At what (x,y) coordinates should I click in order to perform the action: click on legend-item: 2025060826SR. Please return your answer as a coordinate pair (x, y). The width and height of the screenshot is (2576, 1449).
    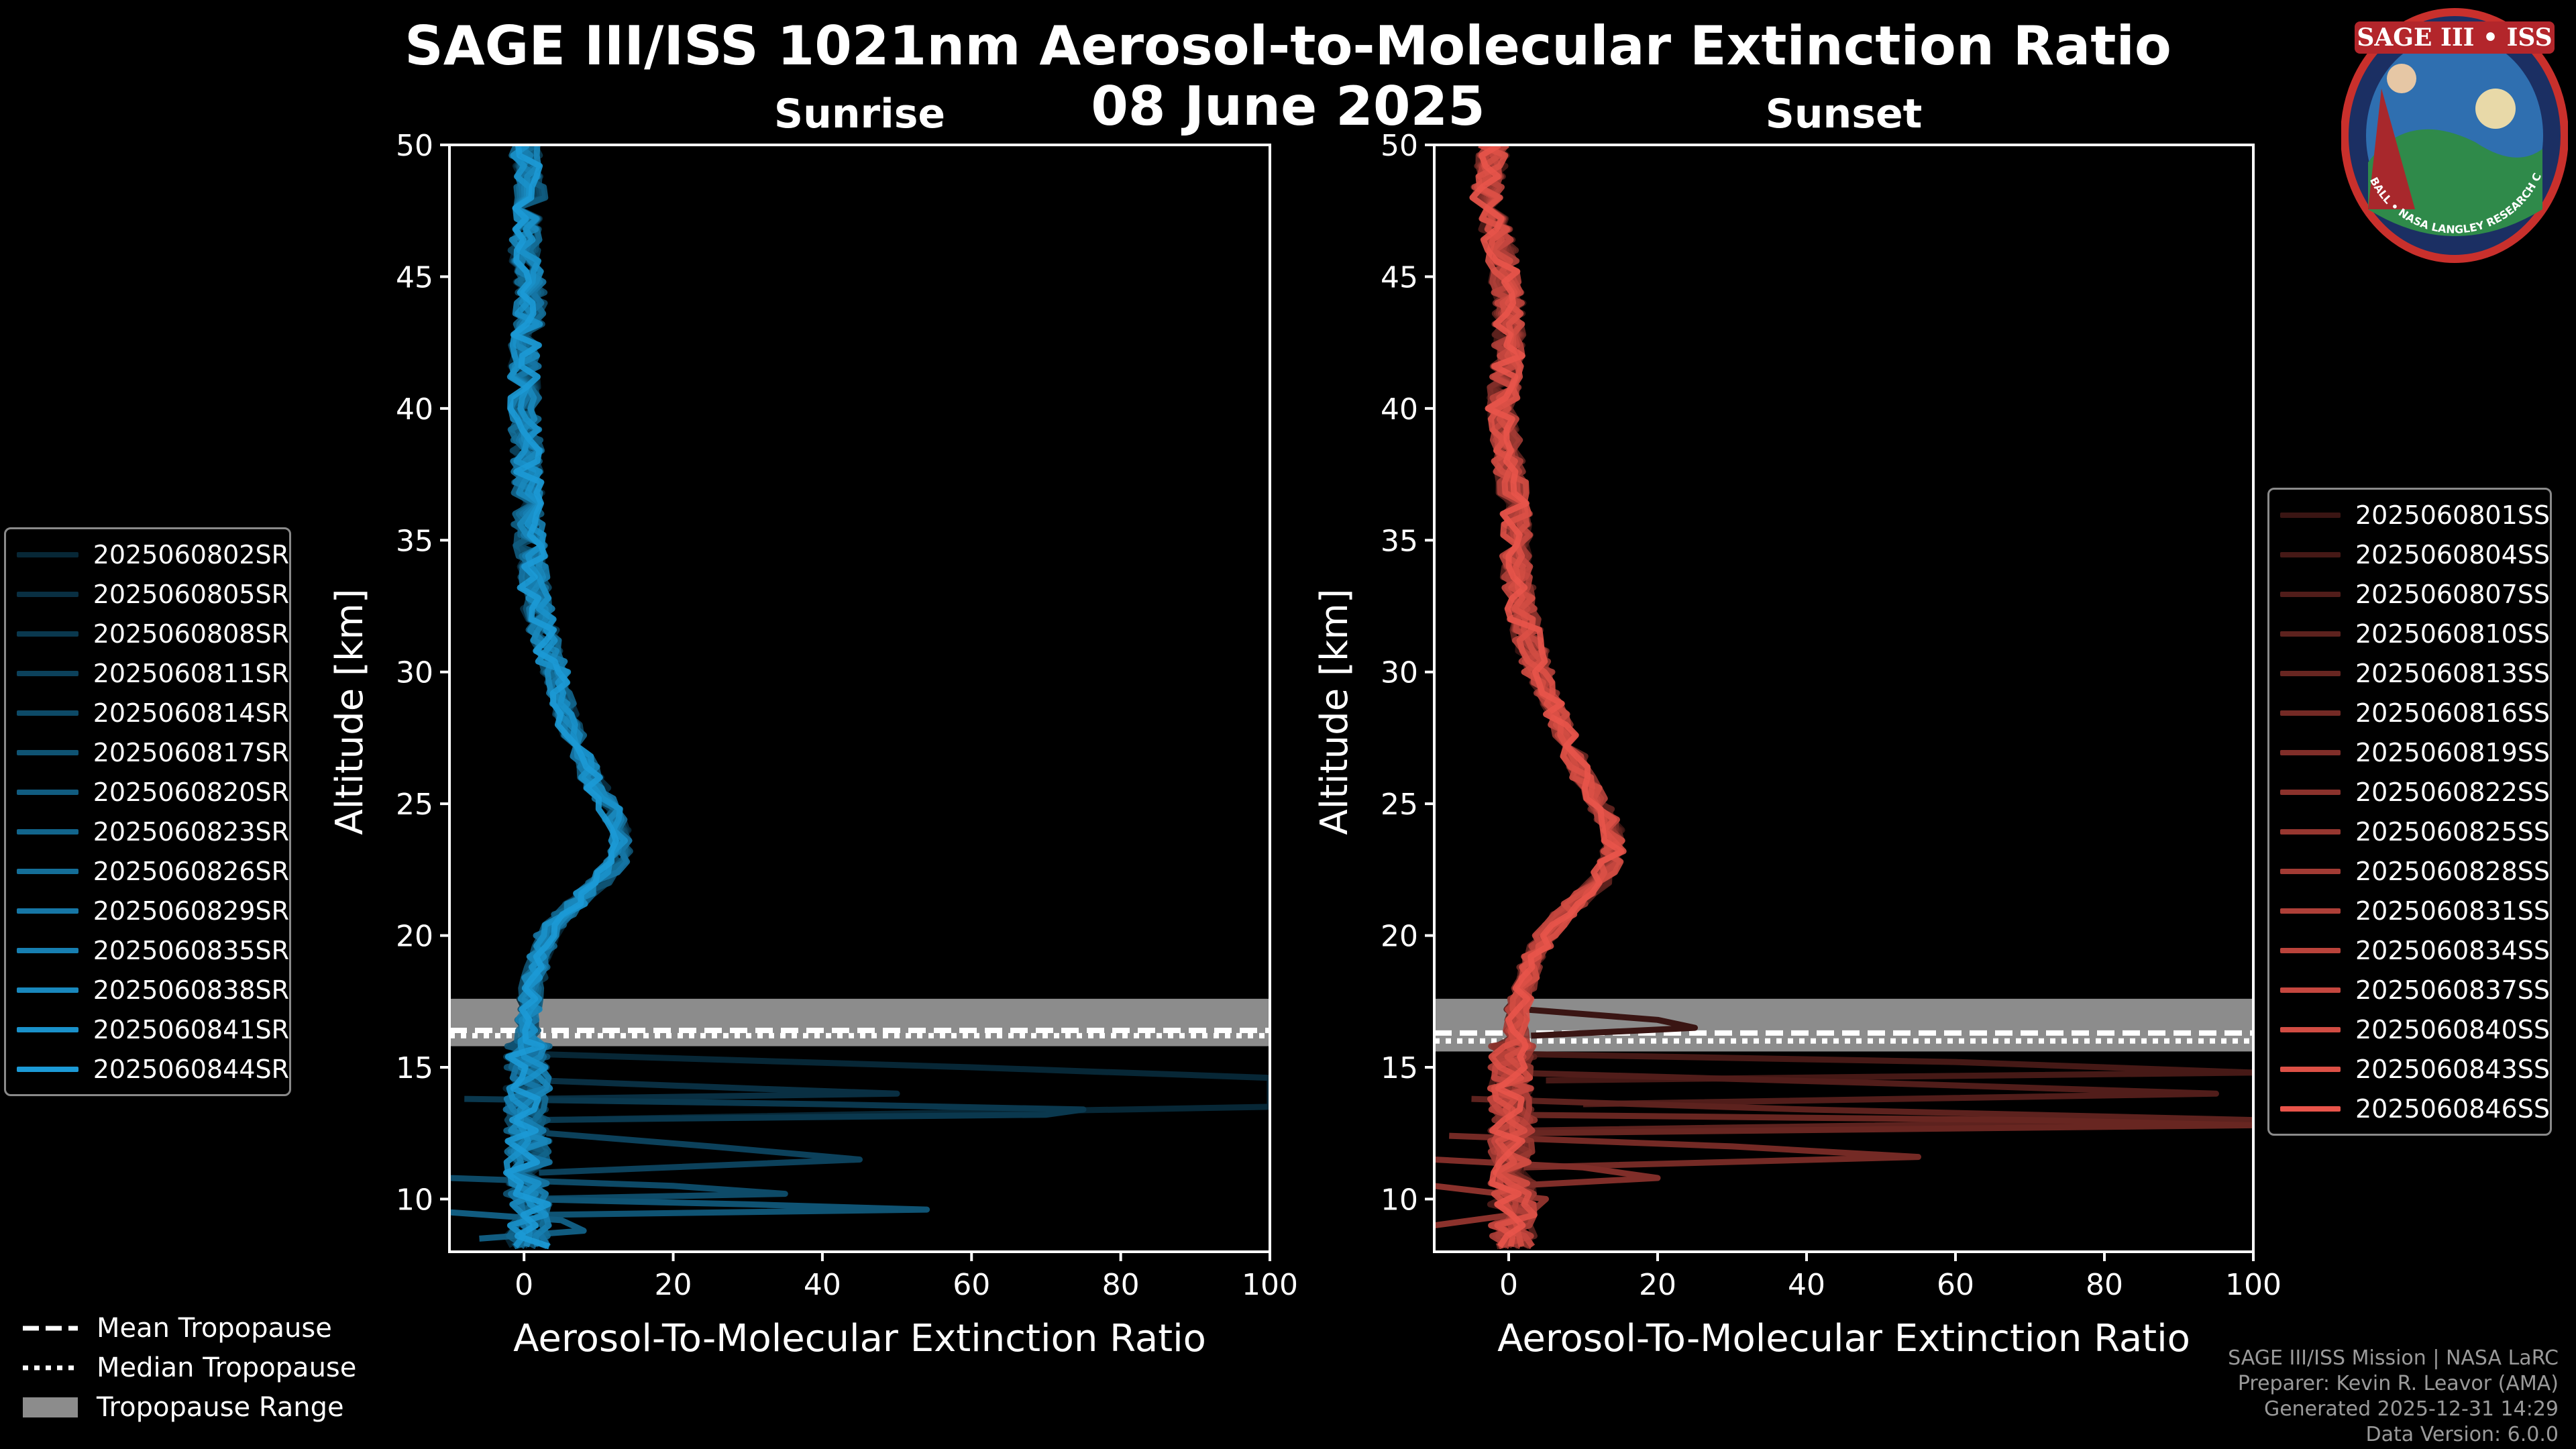
    Looking at the image, I should click on (147, 871).